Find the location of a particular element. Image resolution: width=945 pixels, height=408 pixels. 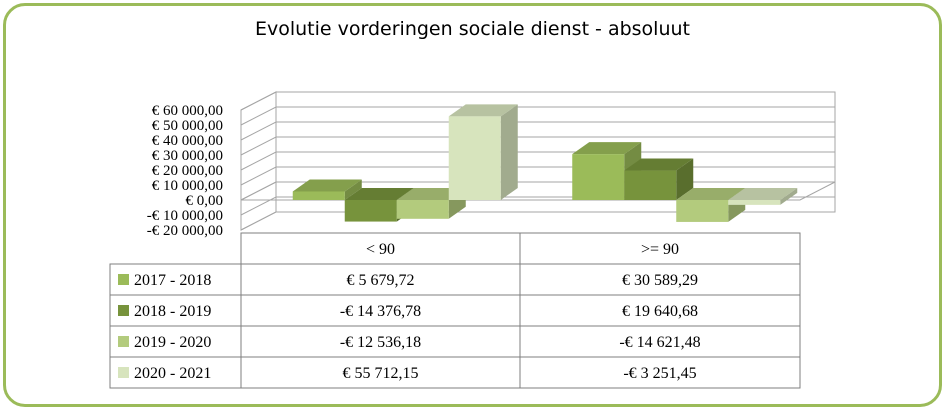

category-label: < 90 is located at coordinates (380, 249).